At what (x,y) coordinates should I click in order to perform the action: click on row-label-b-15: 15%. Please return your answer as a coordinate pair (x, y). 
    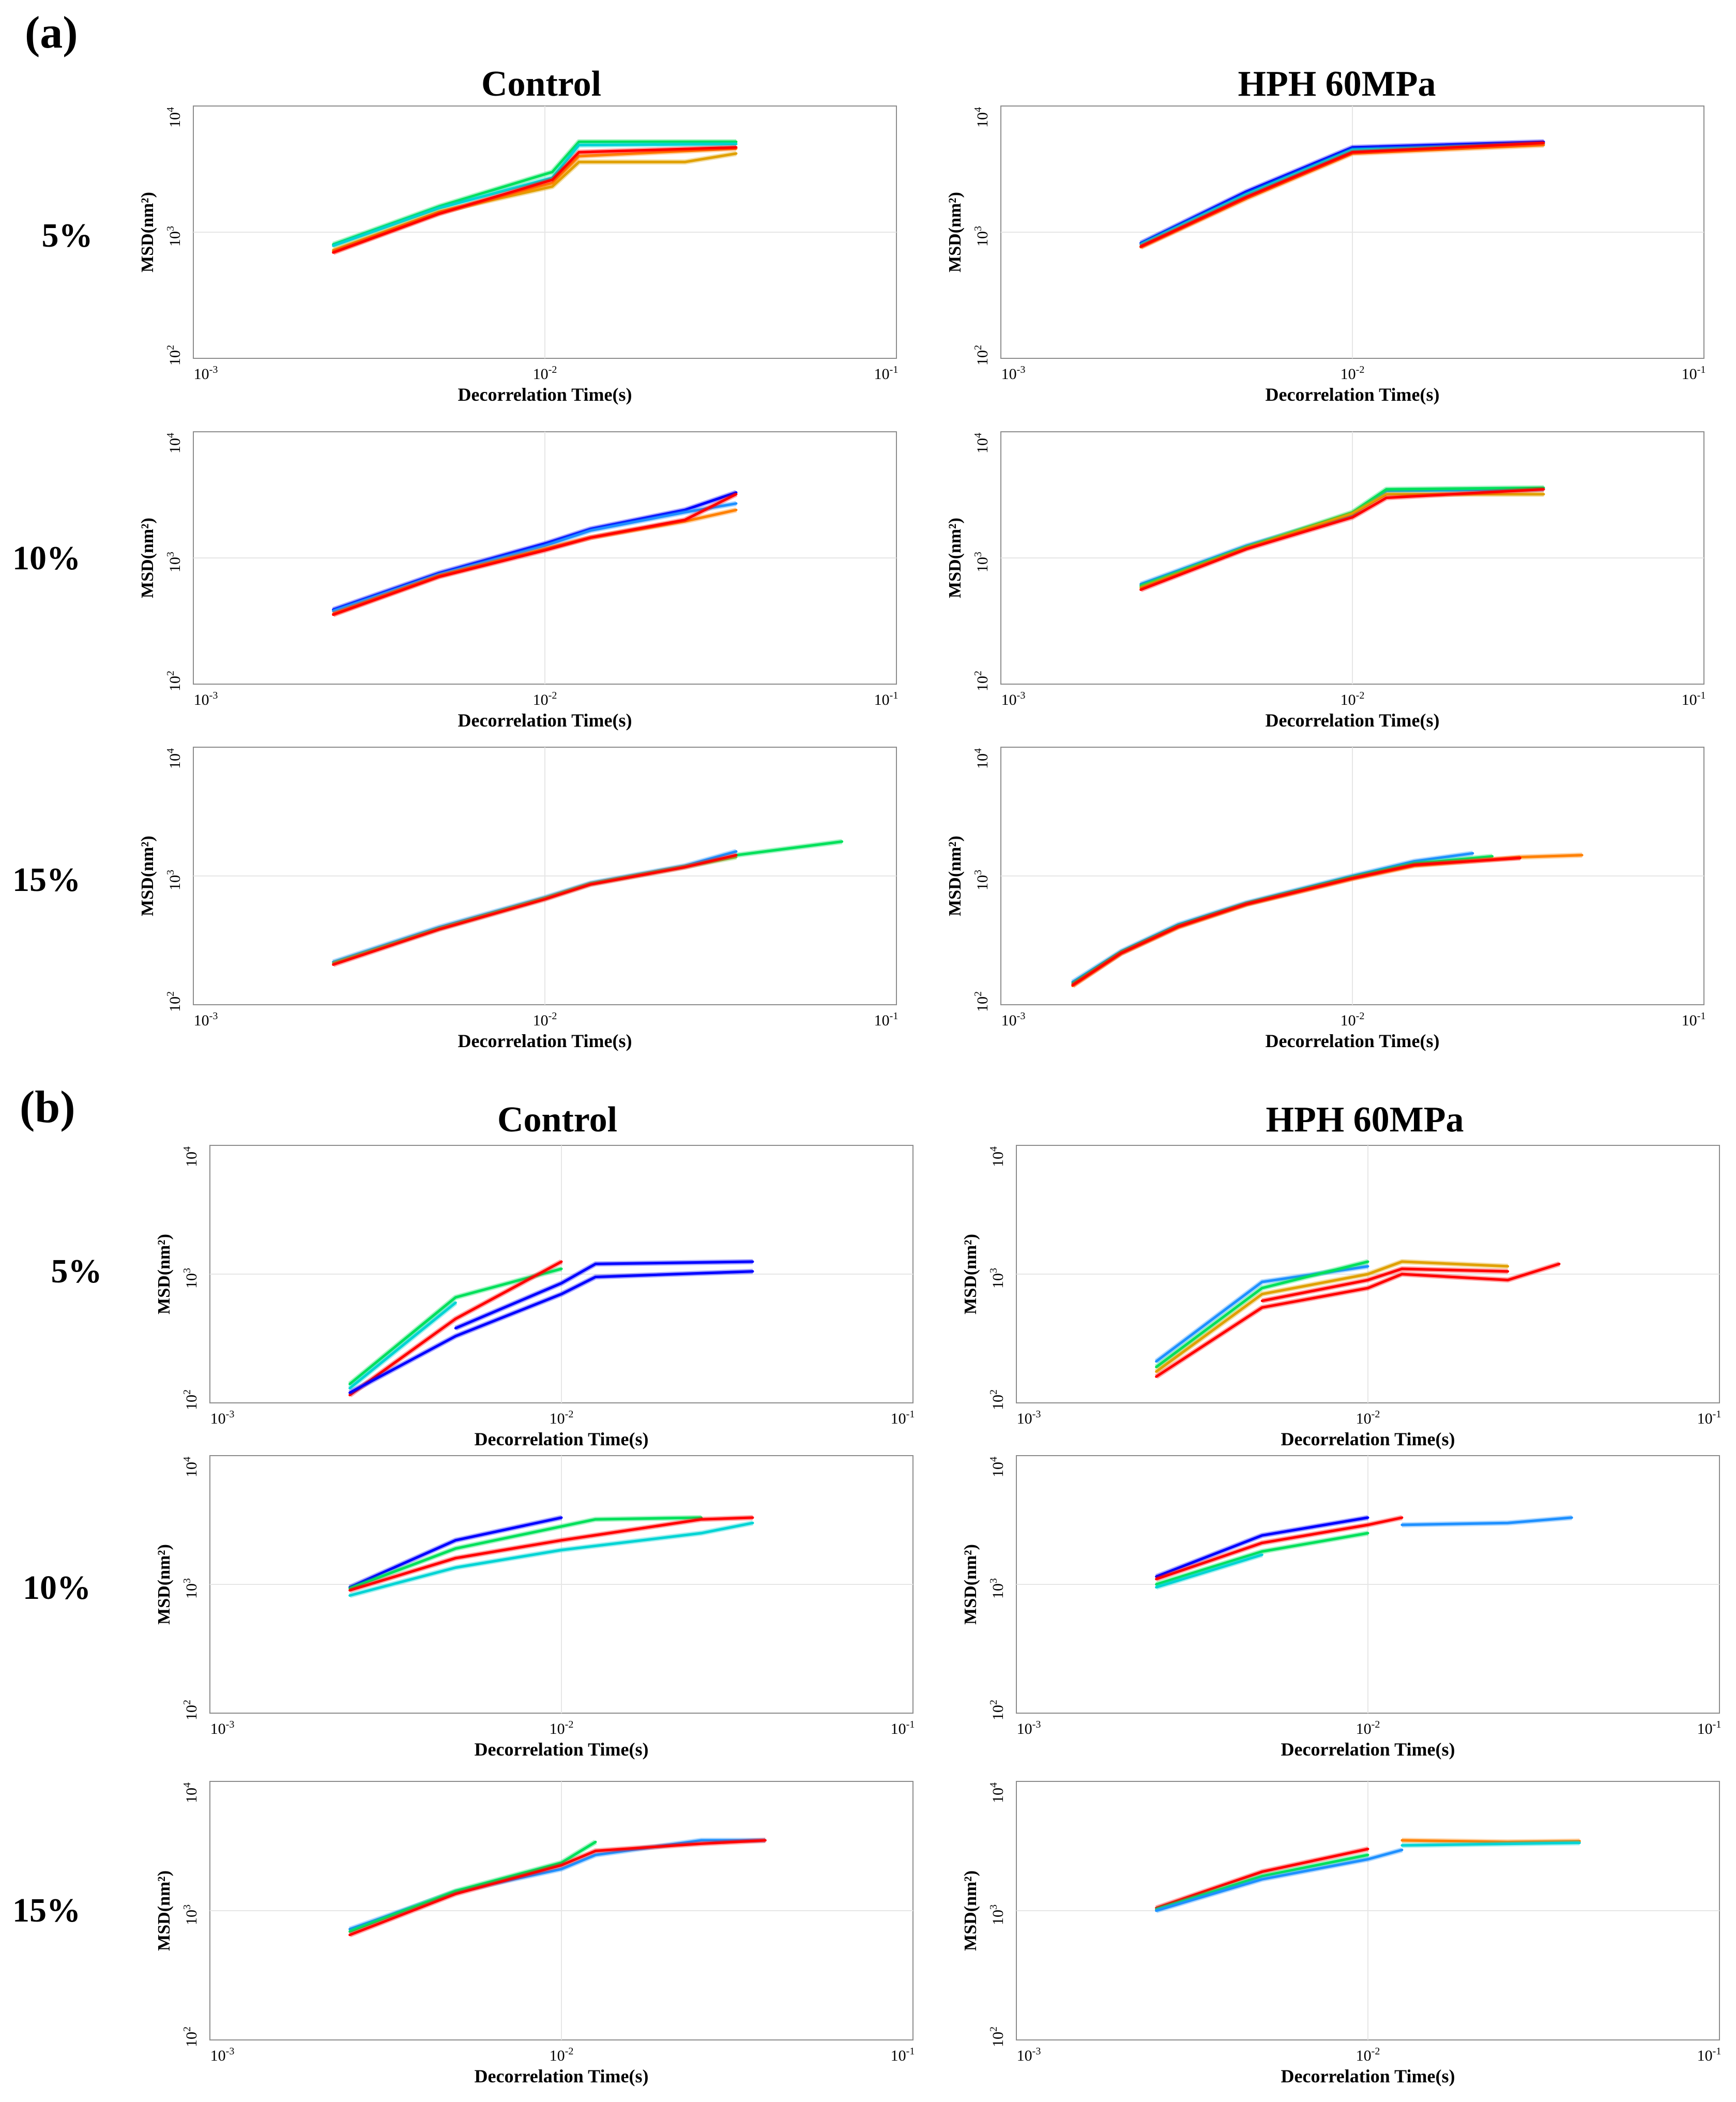
    Looking at the image, I should click on (46, 1910).